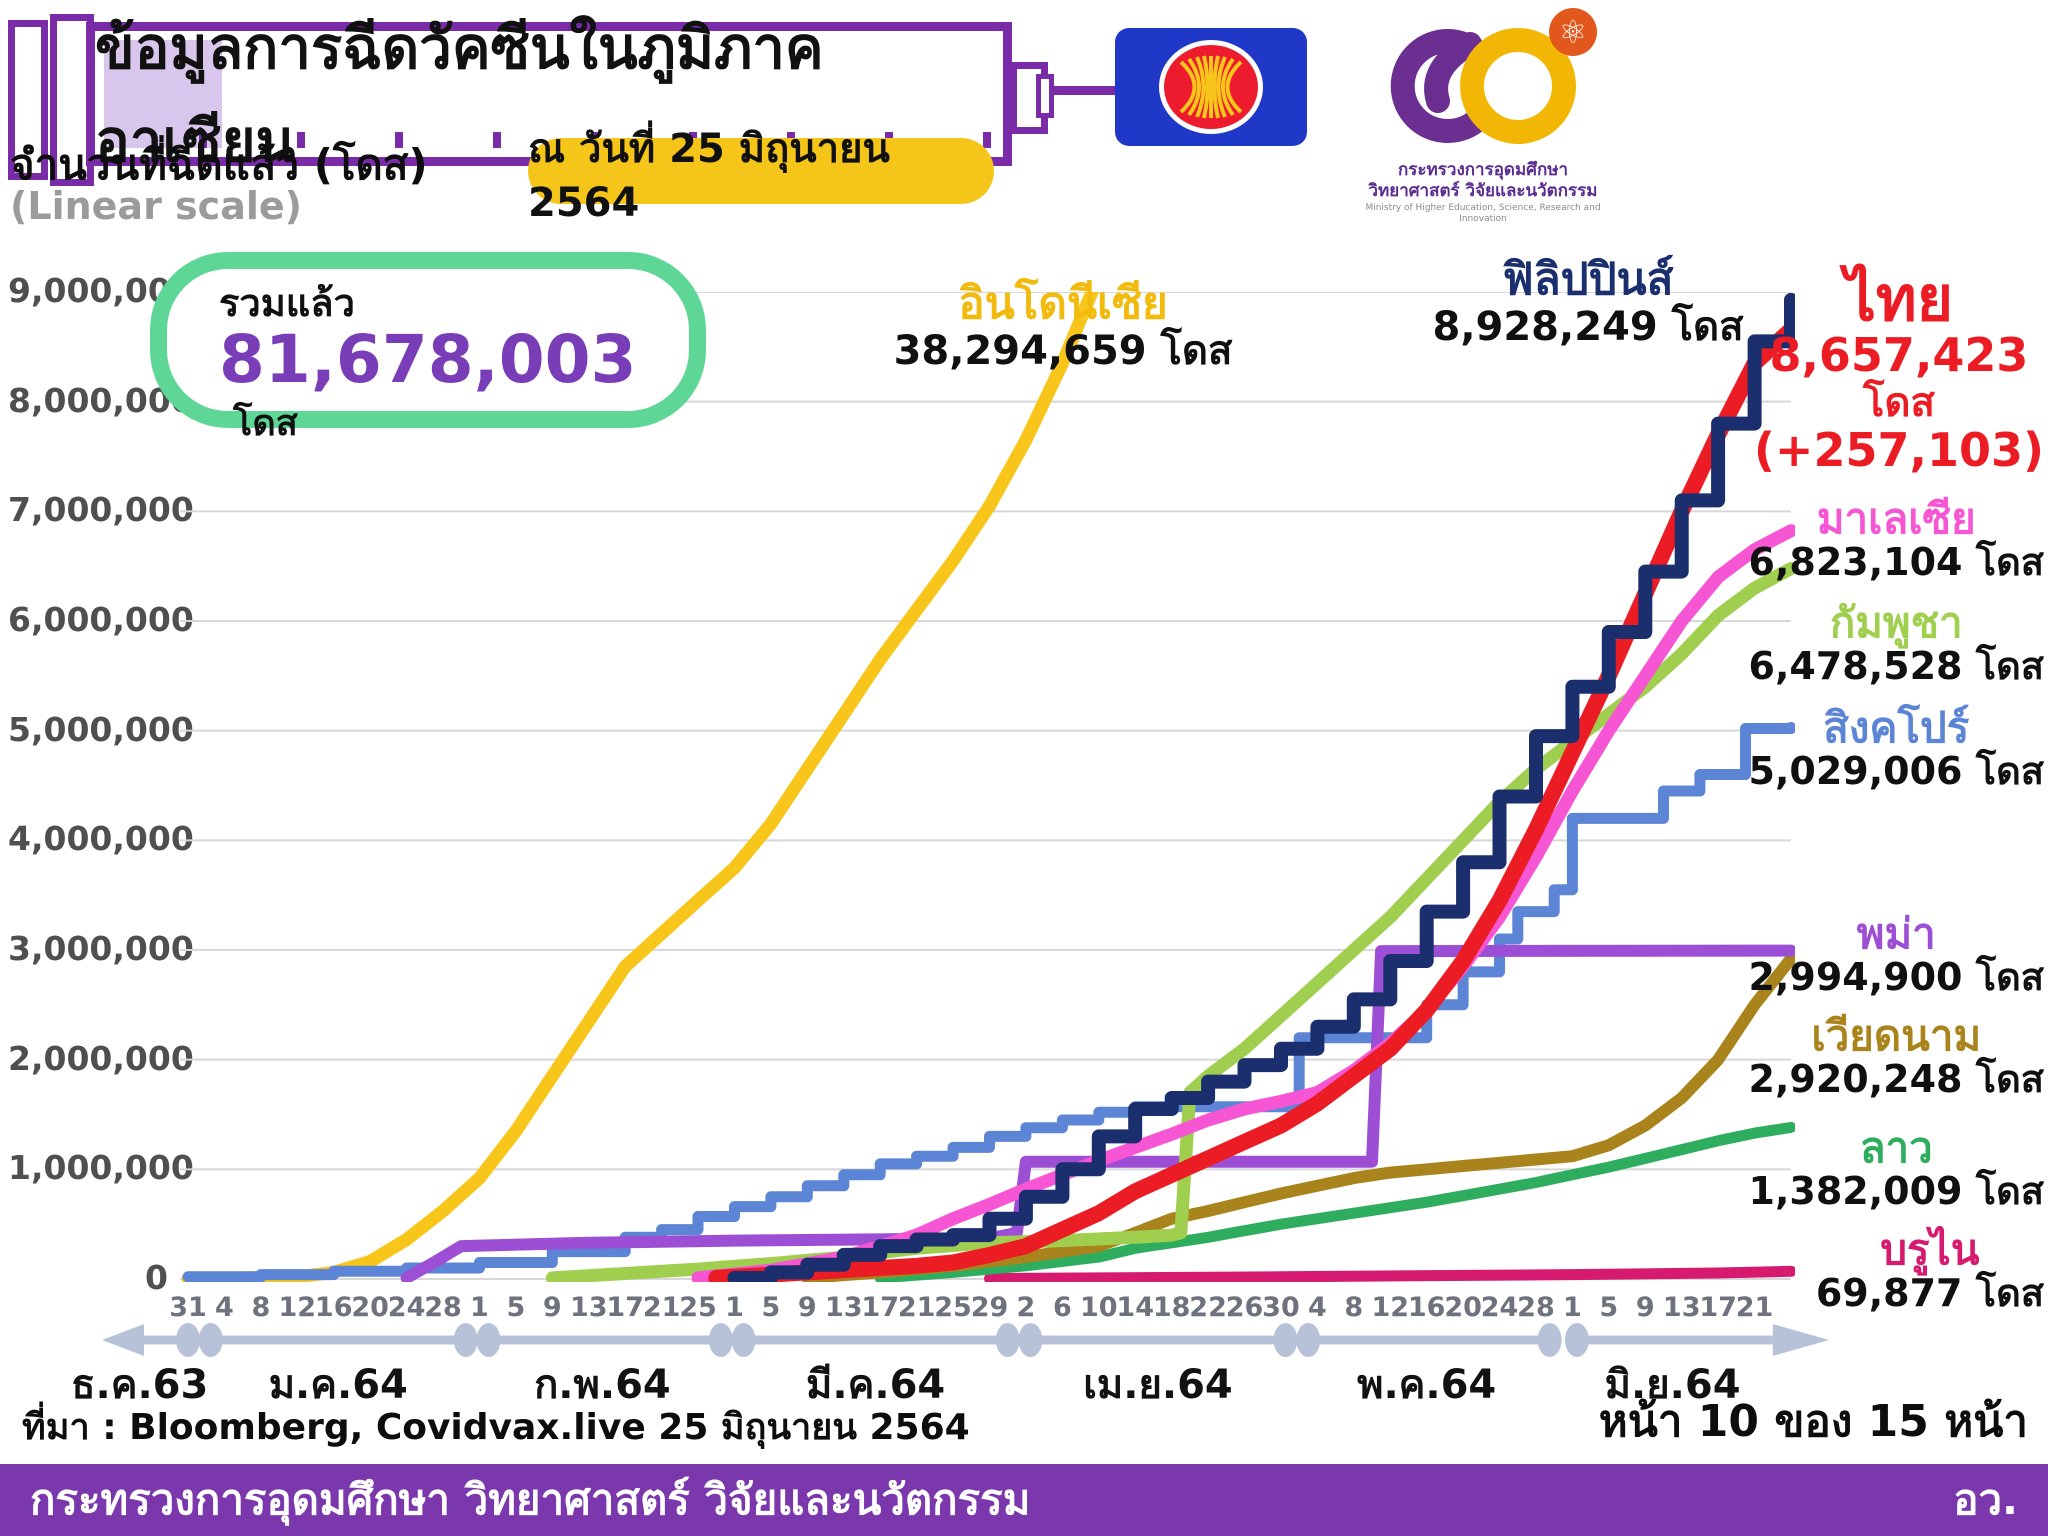 The height and width of the screenshot is (1536, 2048). Describe the element at coordinates (1672, 1385) in the screenshot. I see `month-label: มิ.ย.64` at that location.